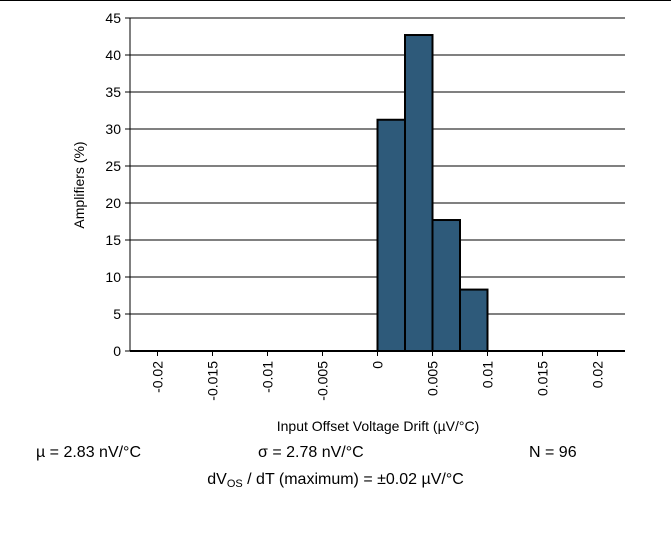 This screenshot has height=535, width=671. Describe the element at coordinates (553, 452) in the screenshot. I see `sample-count-stat: N = 96` at that location.